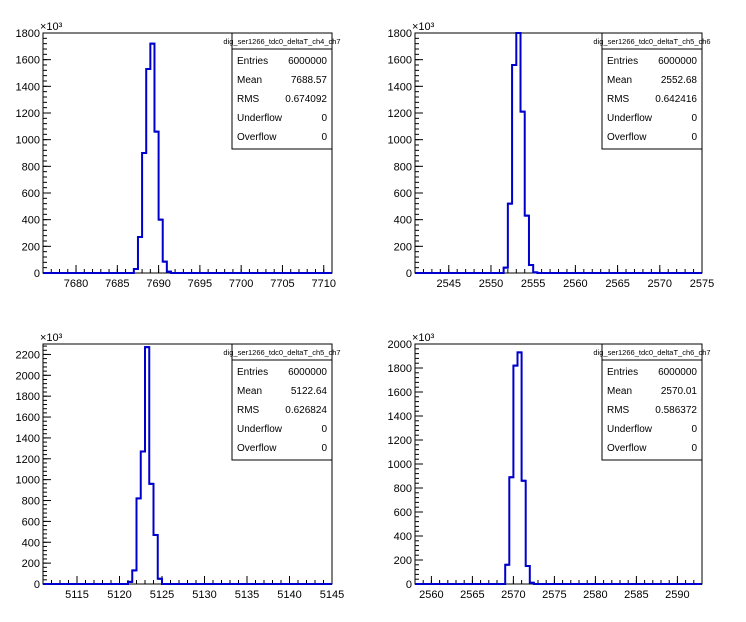  I want to click on x-tick-label: 2550, so click(491, 284).